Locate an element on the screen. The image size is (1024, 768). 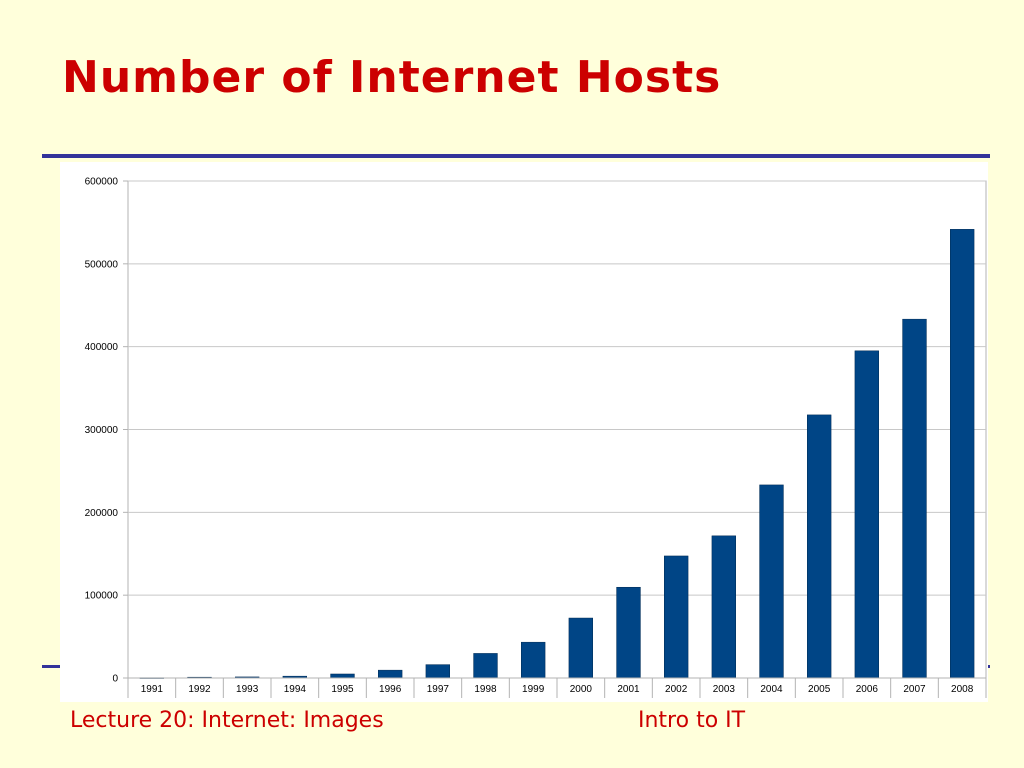
x-tick-label: 1995 is located at coordinates (342, 689).